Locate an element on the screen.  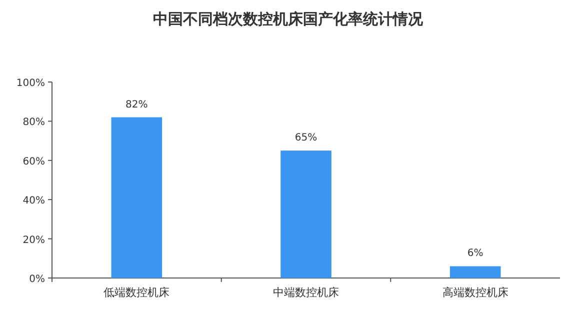
y-tick-label: 80% is located at coordinates (33, 122).